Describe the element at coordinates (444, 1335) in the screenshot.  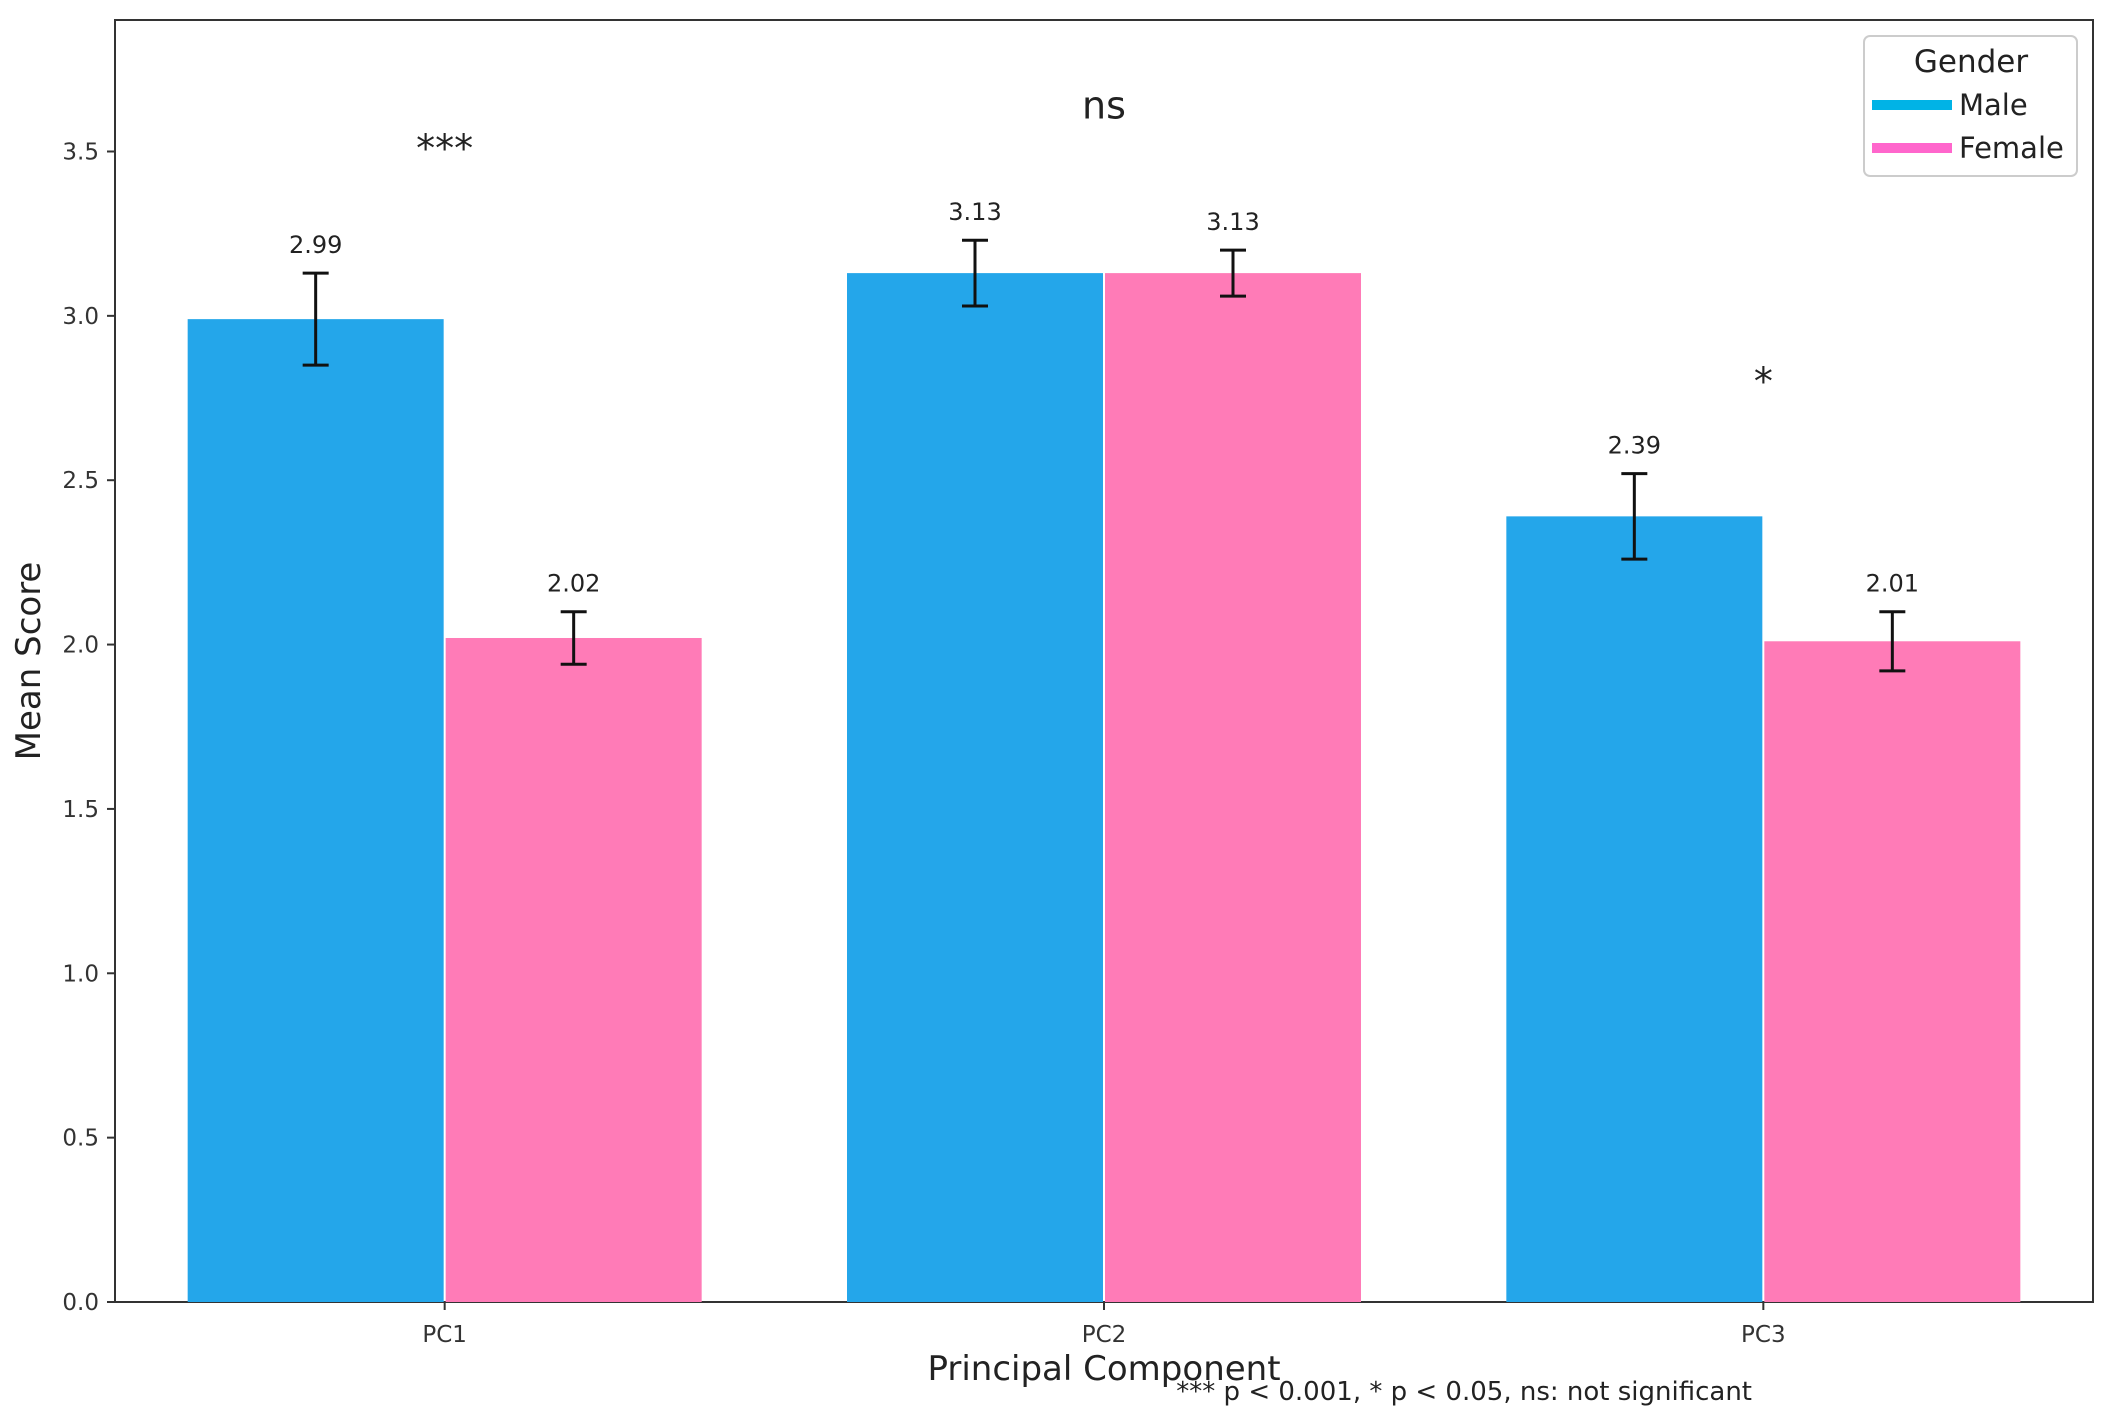
I see `x-tick-label: PC1` at that location.